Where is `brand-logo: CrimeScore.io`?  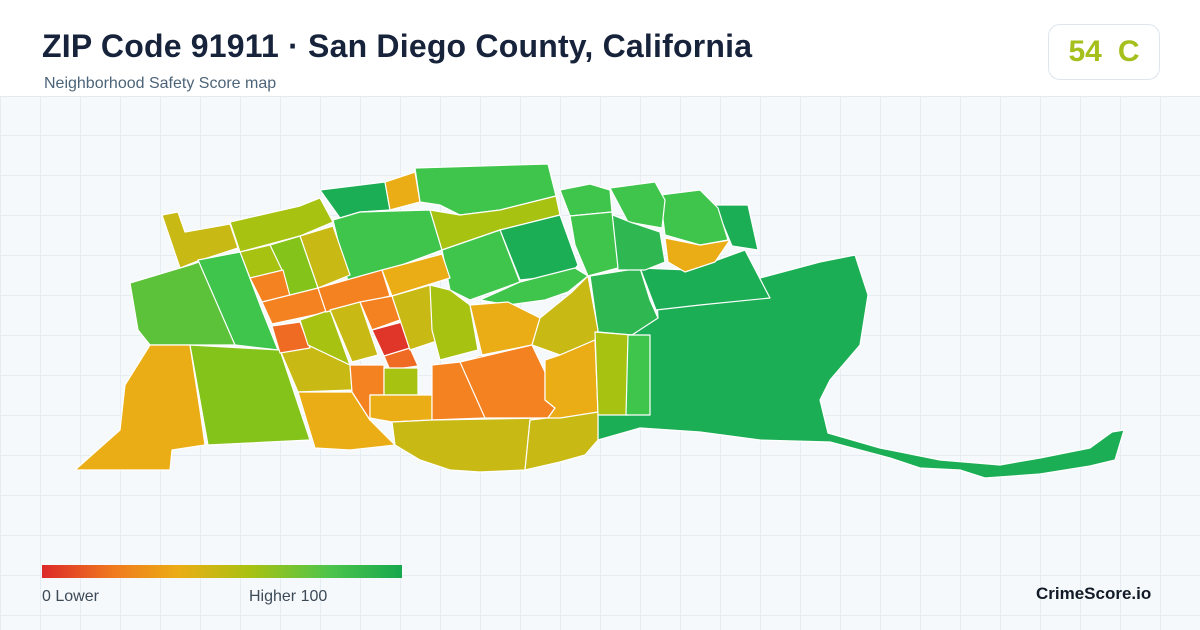
brand-logo: CrimeScore.io is located at coordinates (1094, 593).